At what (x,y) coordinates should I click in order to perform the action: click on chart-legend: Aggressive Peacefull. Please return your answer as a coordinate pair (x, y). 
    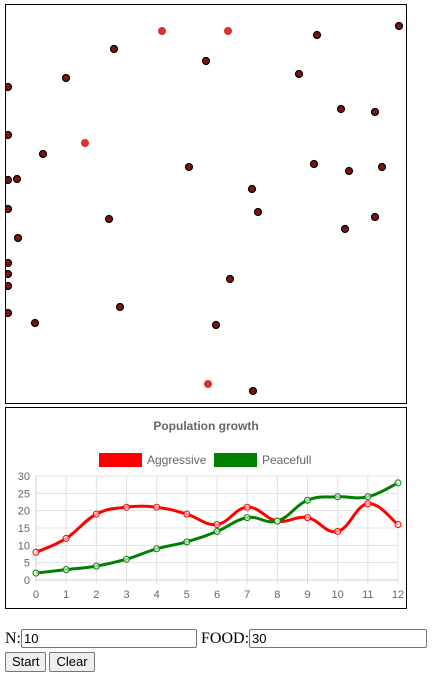
    Looking at the image, I should click on (205, 460).